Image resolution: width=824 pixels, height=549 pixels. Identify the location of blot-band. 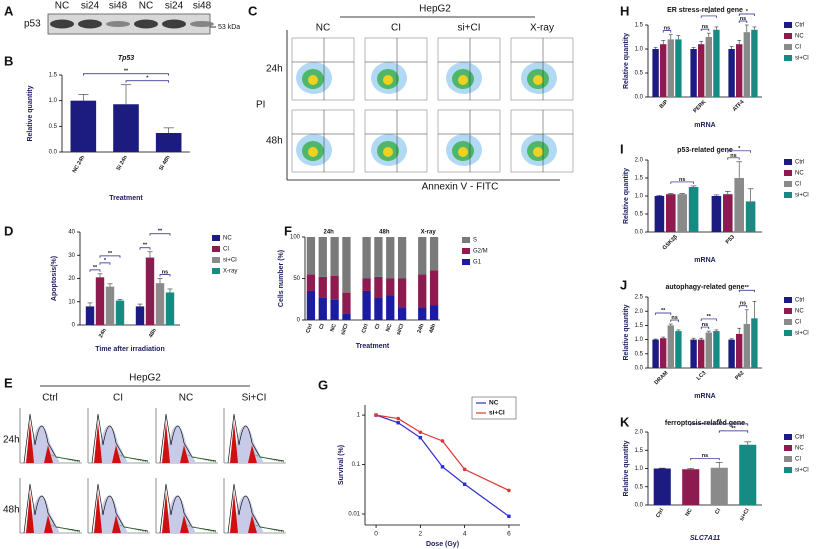
(62, 24).